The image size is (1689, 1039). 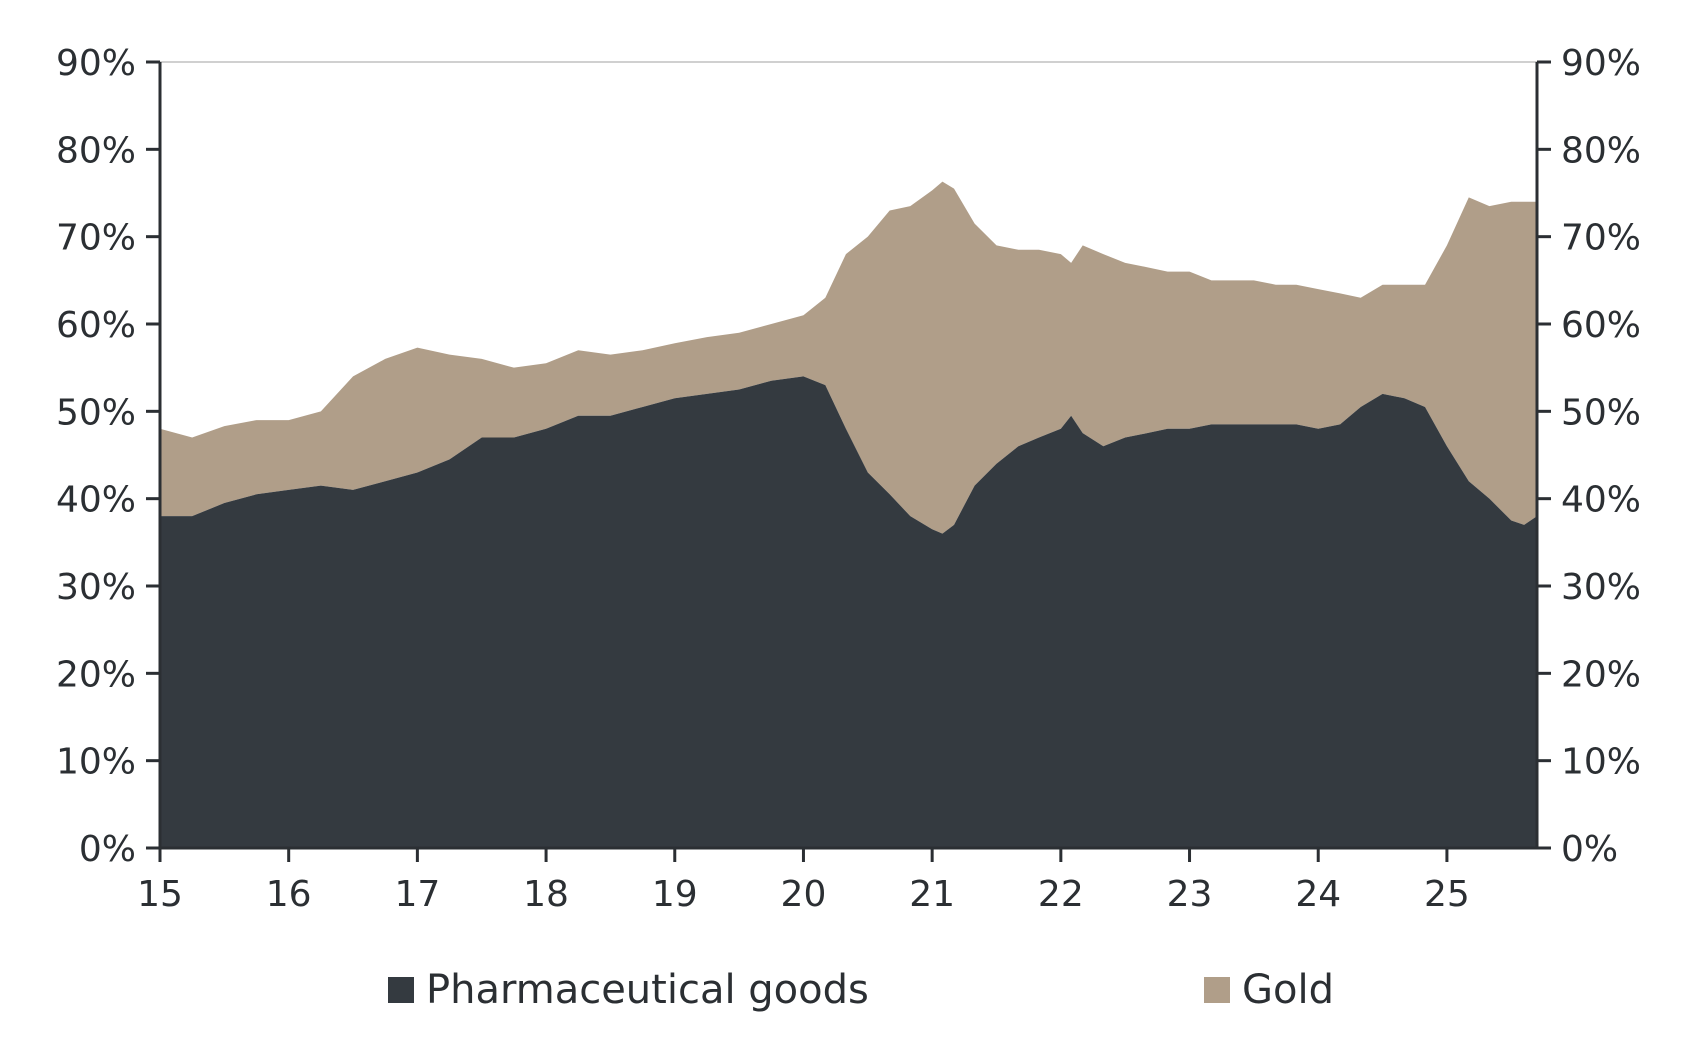 I want to click on x-tick-label: 21, so click(x=932, y=894).